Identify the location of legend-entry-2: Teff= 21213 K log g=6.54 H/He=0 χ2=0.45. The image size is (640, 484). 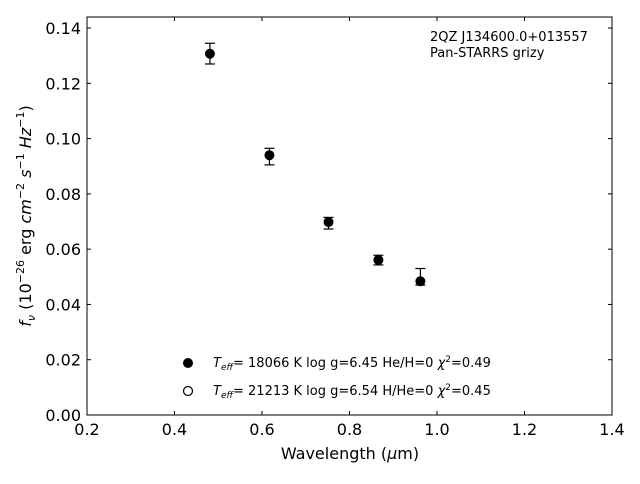
(352, 392).